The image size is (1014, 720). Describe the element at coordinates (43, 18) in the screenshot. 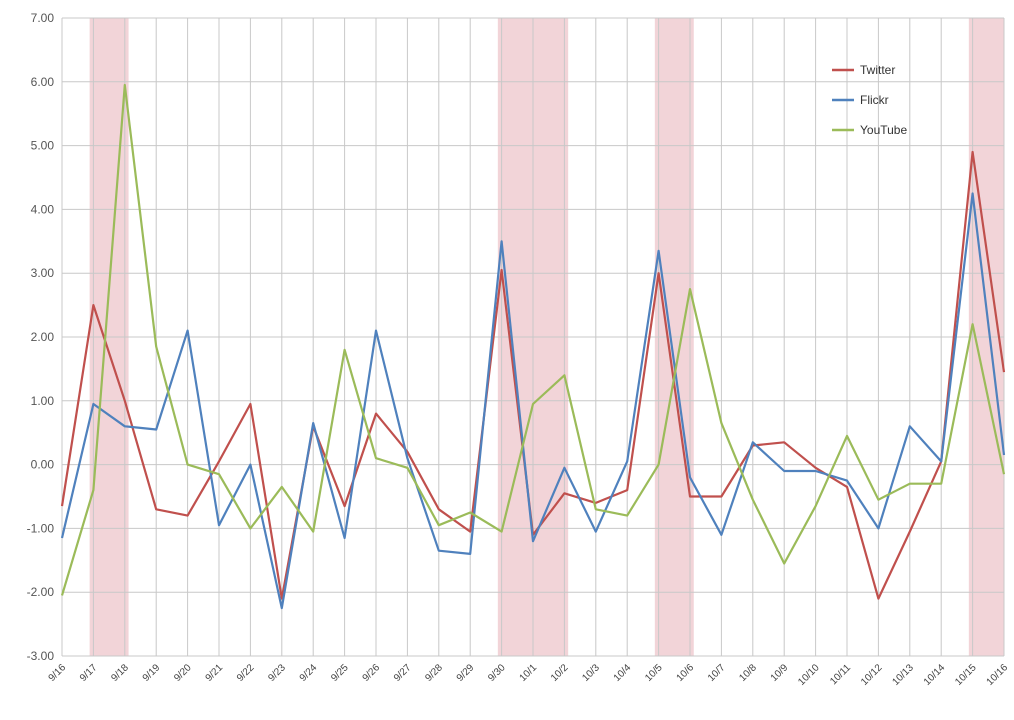

I see `y-tick-label: 7.00` at that location.